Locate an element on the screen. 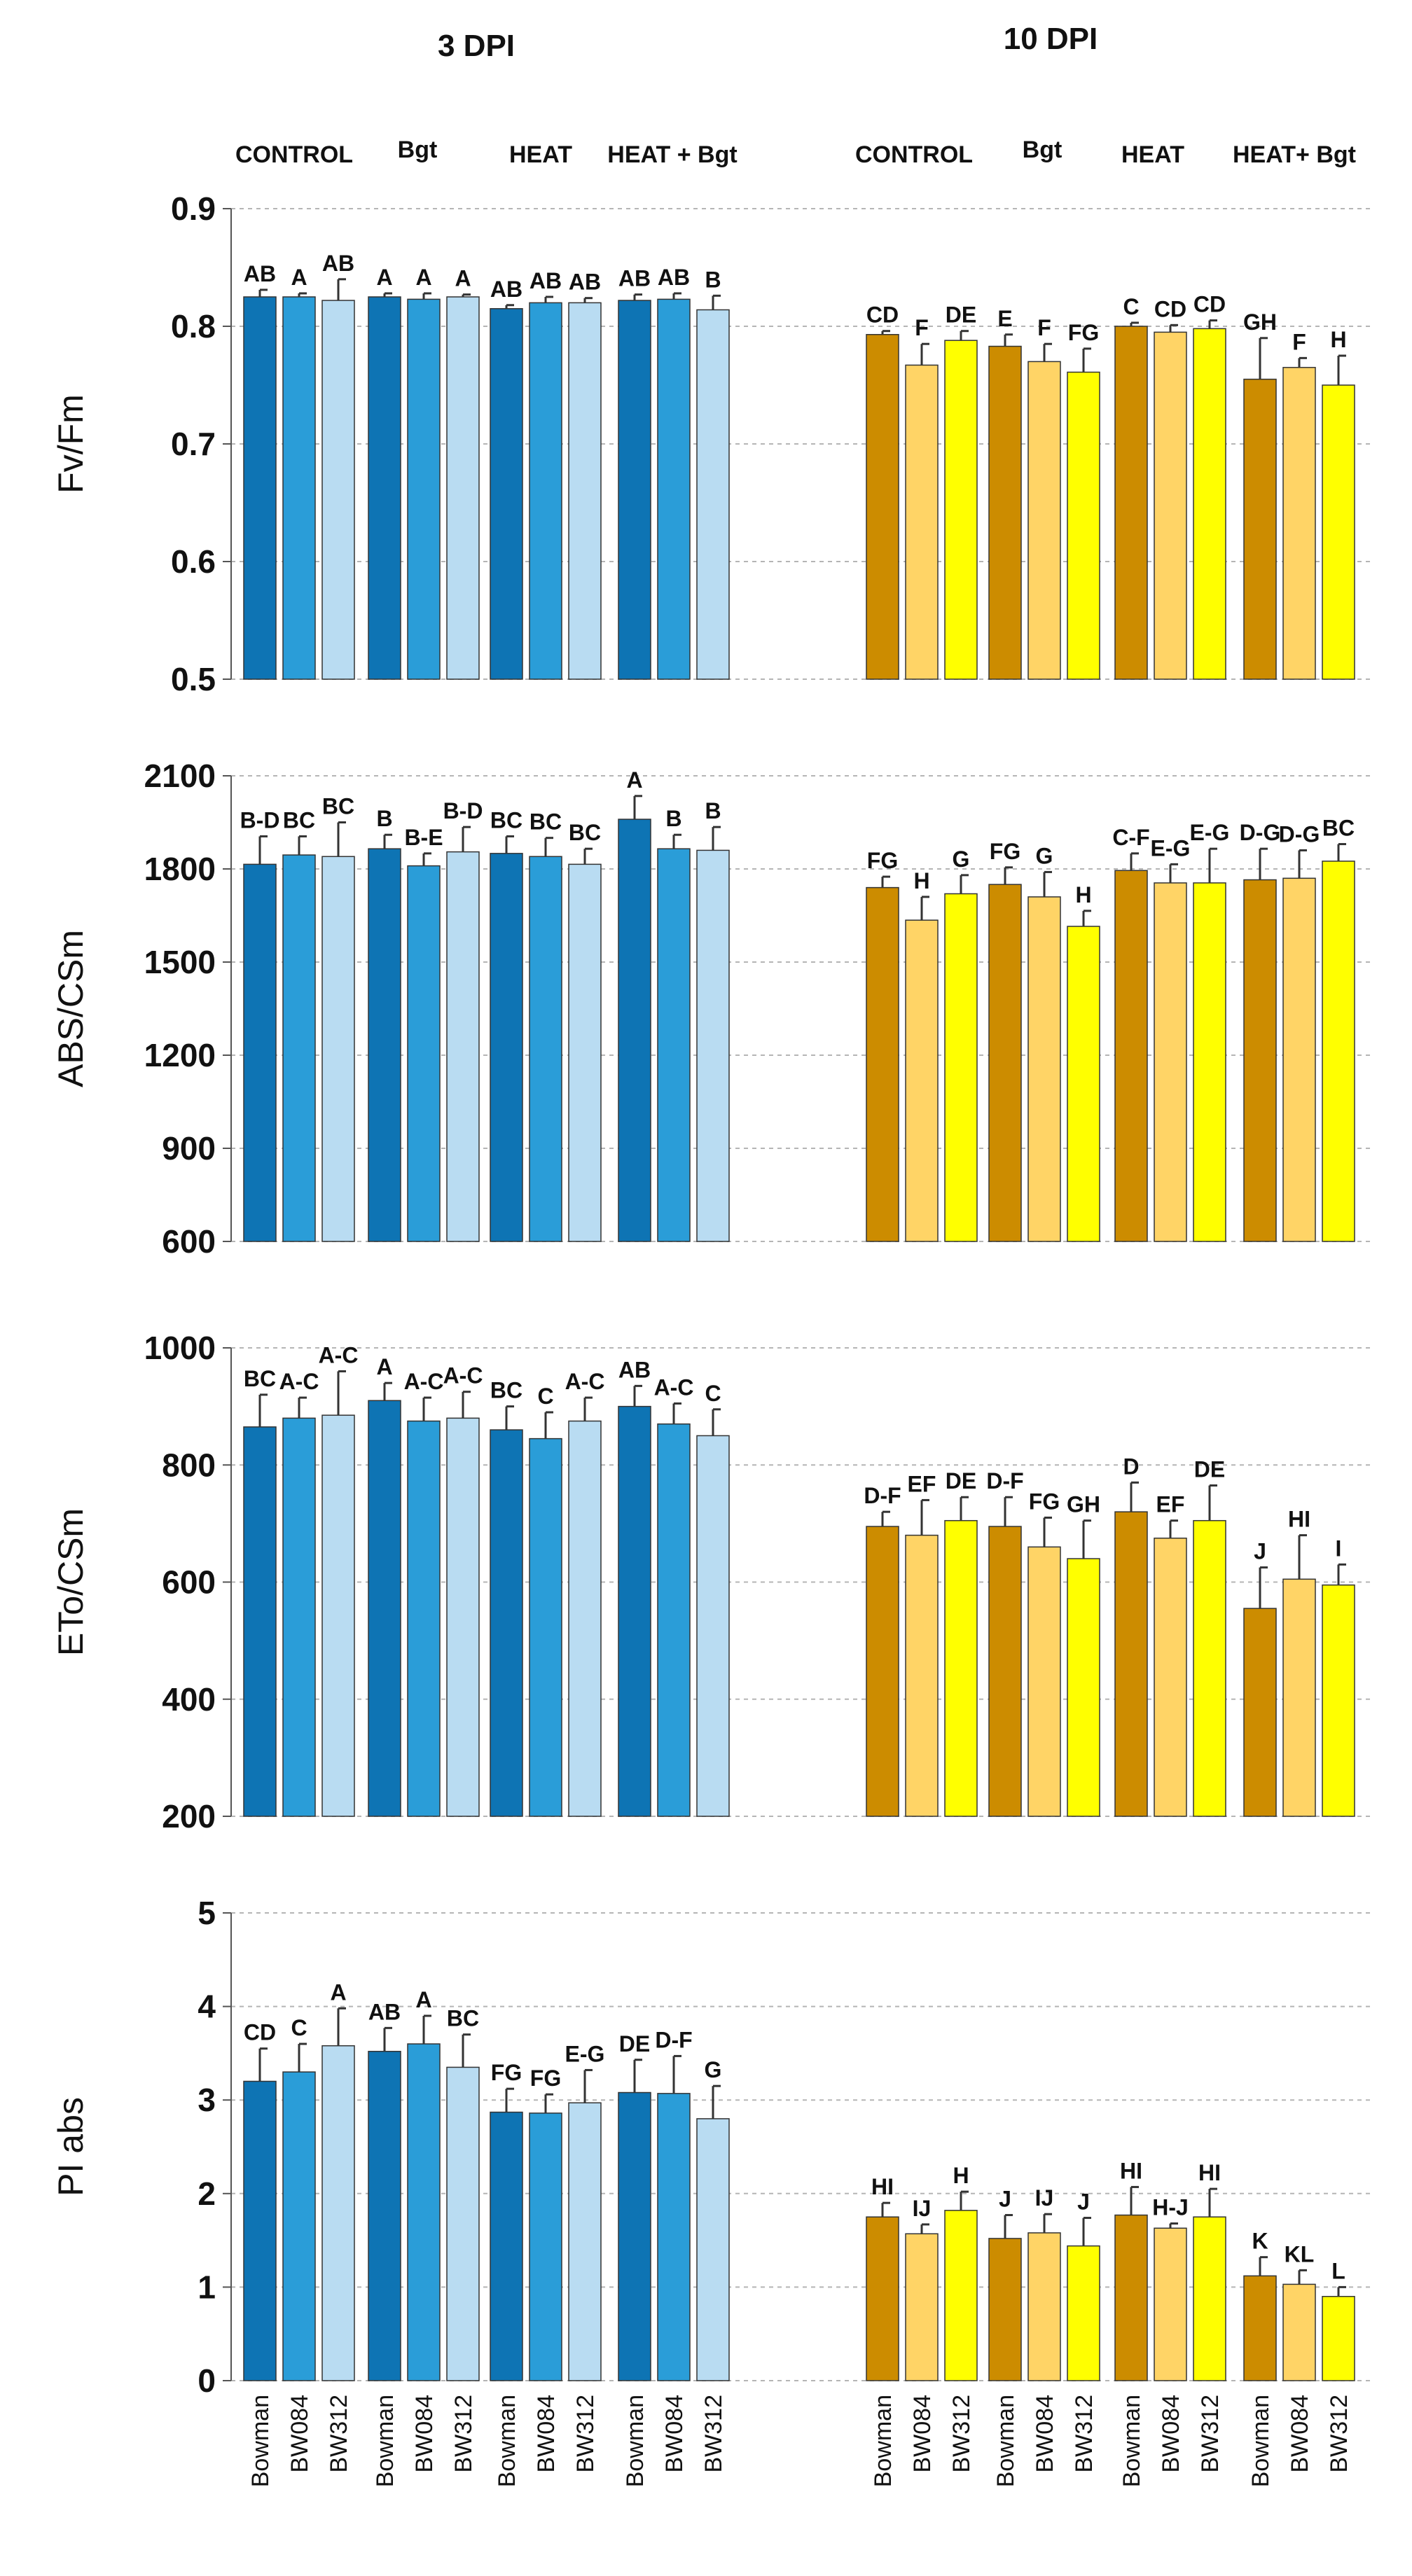 The width and height of the screenshot is (1412, 2576). significance-label: I is located at coordinates (1339, 1548).